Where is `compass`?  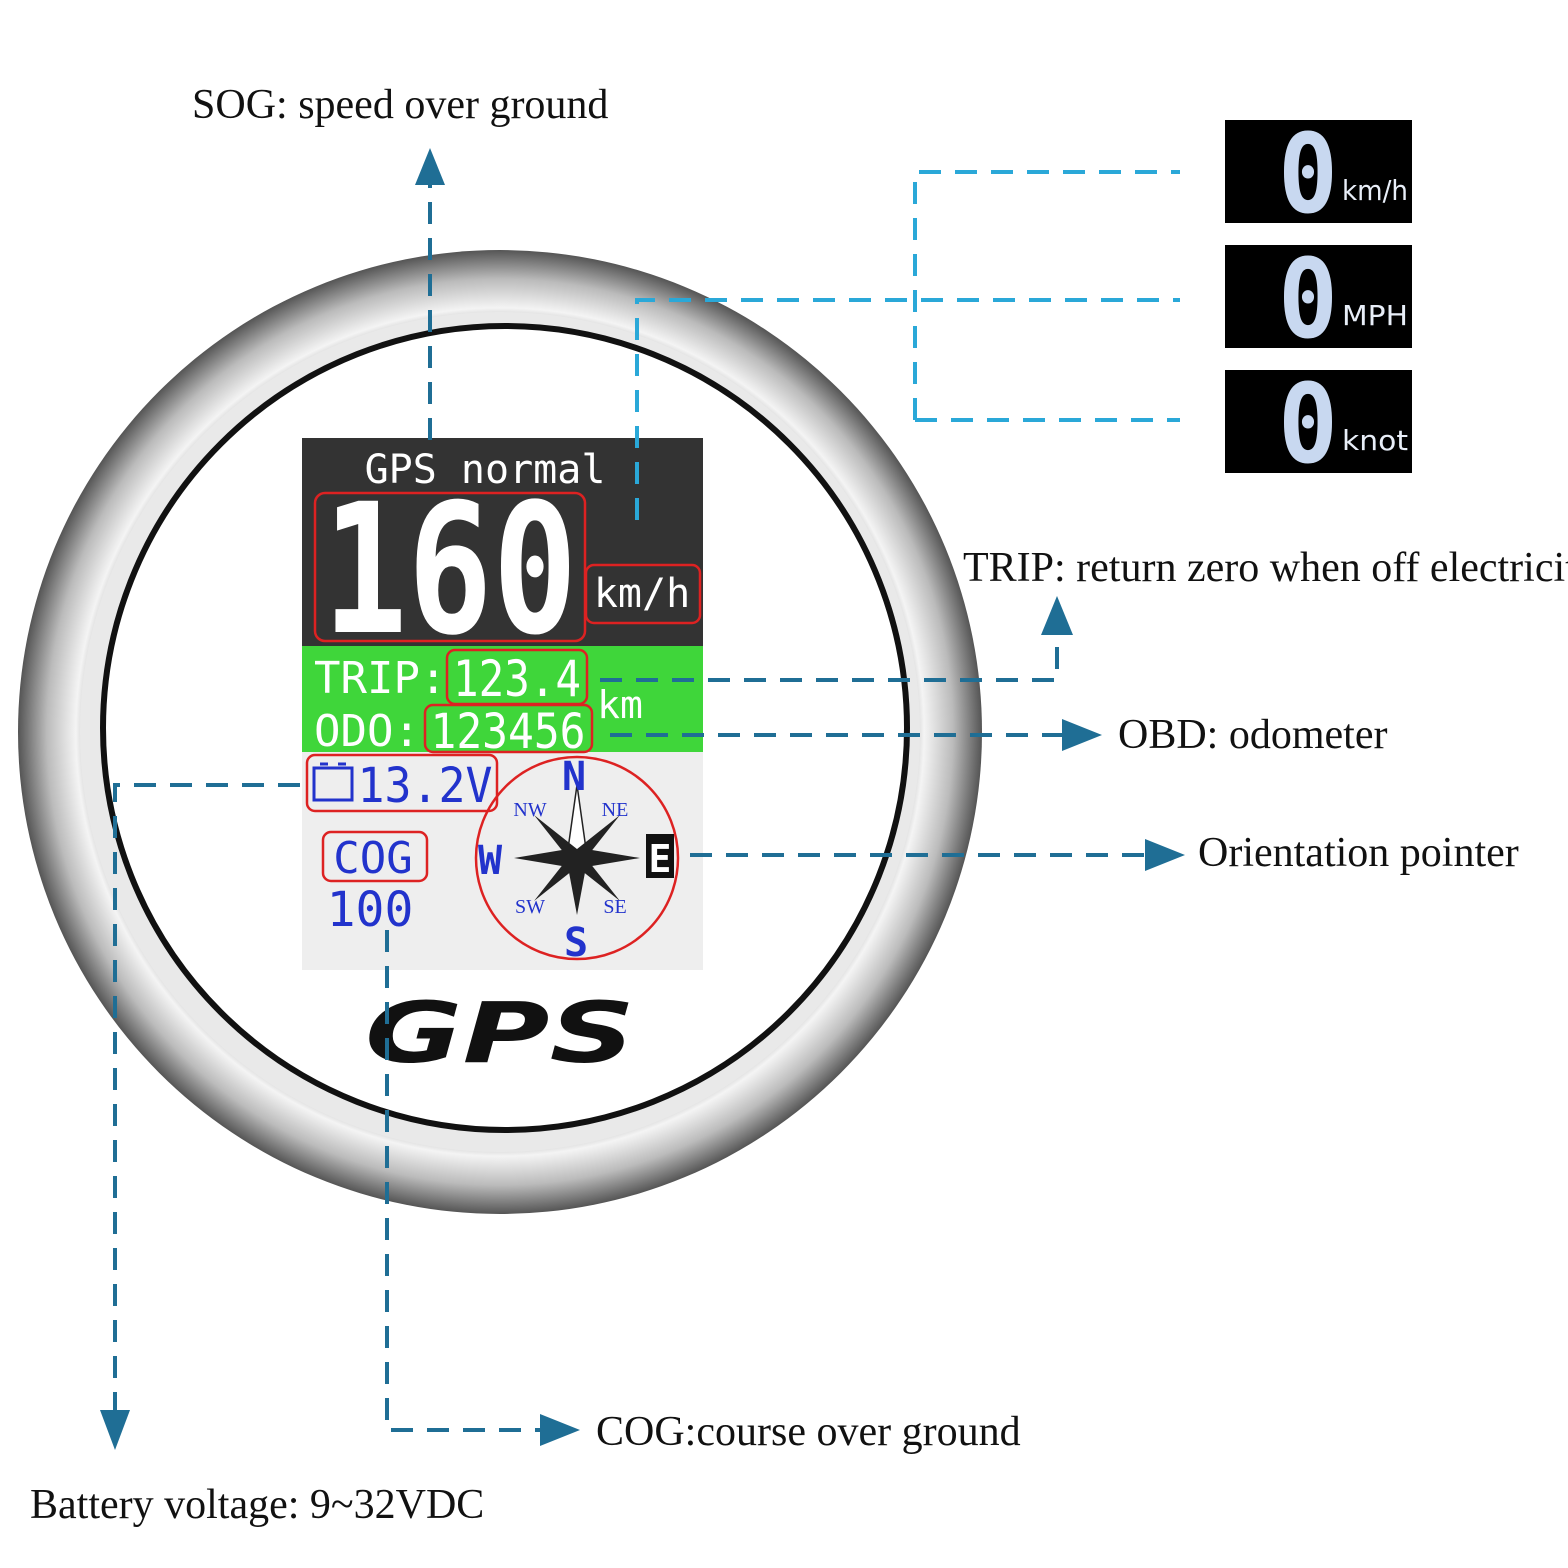 compass is located at coordinates (577, 858).